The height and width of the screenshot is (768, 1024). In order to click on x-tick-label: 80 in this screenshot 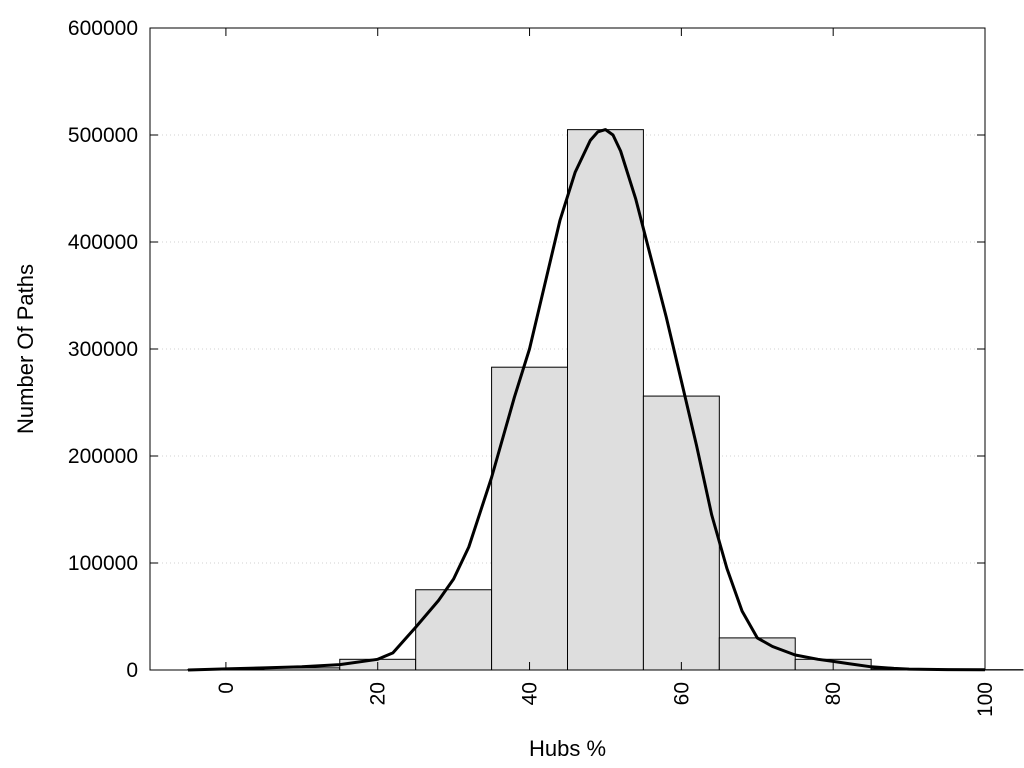, I will do `click(833, 693)`.